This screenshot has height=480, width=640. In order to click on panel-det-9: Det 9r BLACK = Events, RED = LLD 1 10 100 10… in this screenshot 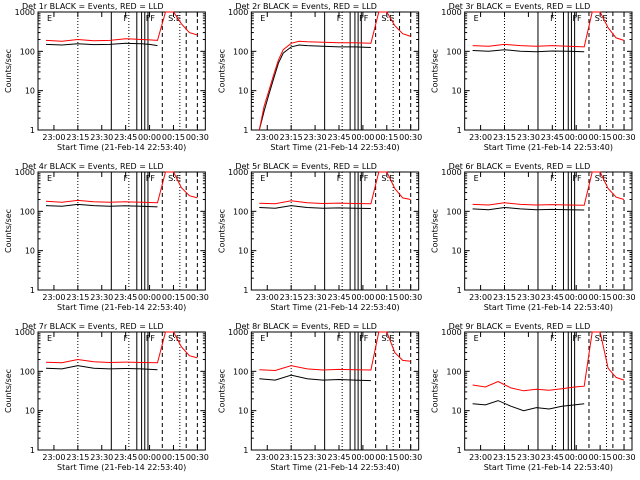, I will do `click(533, 397)`.